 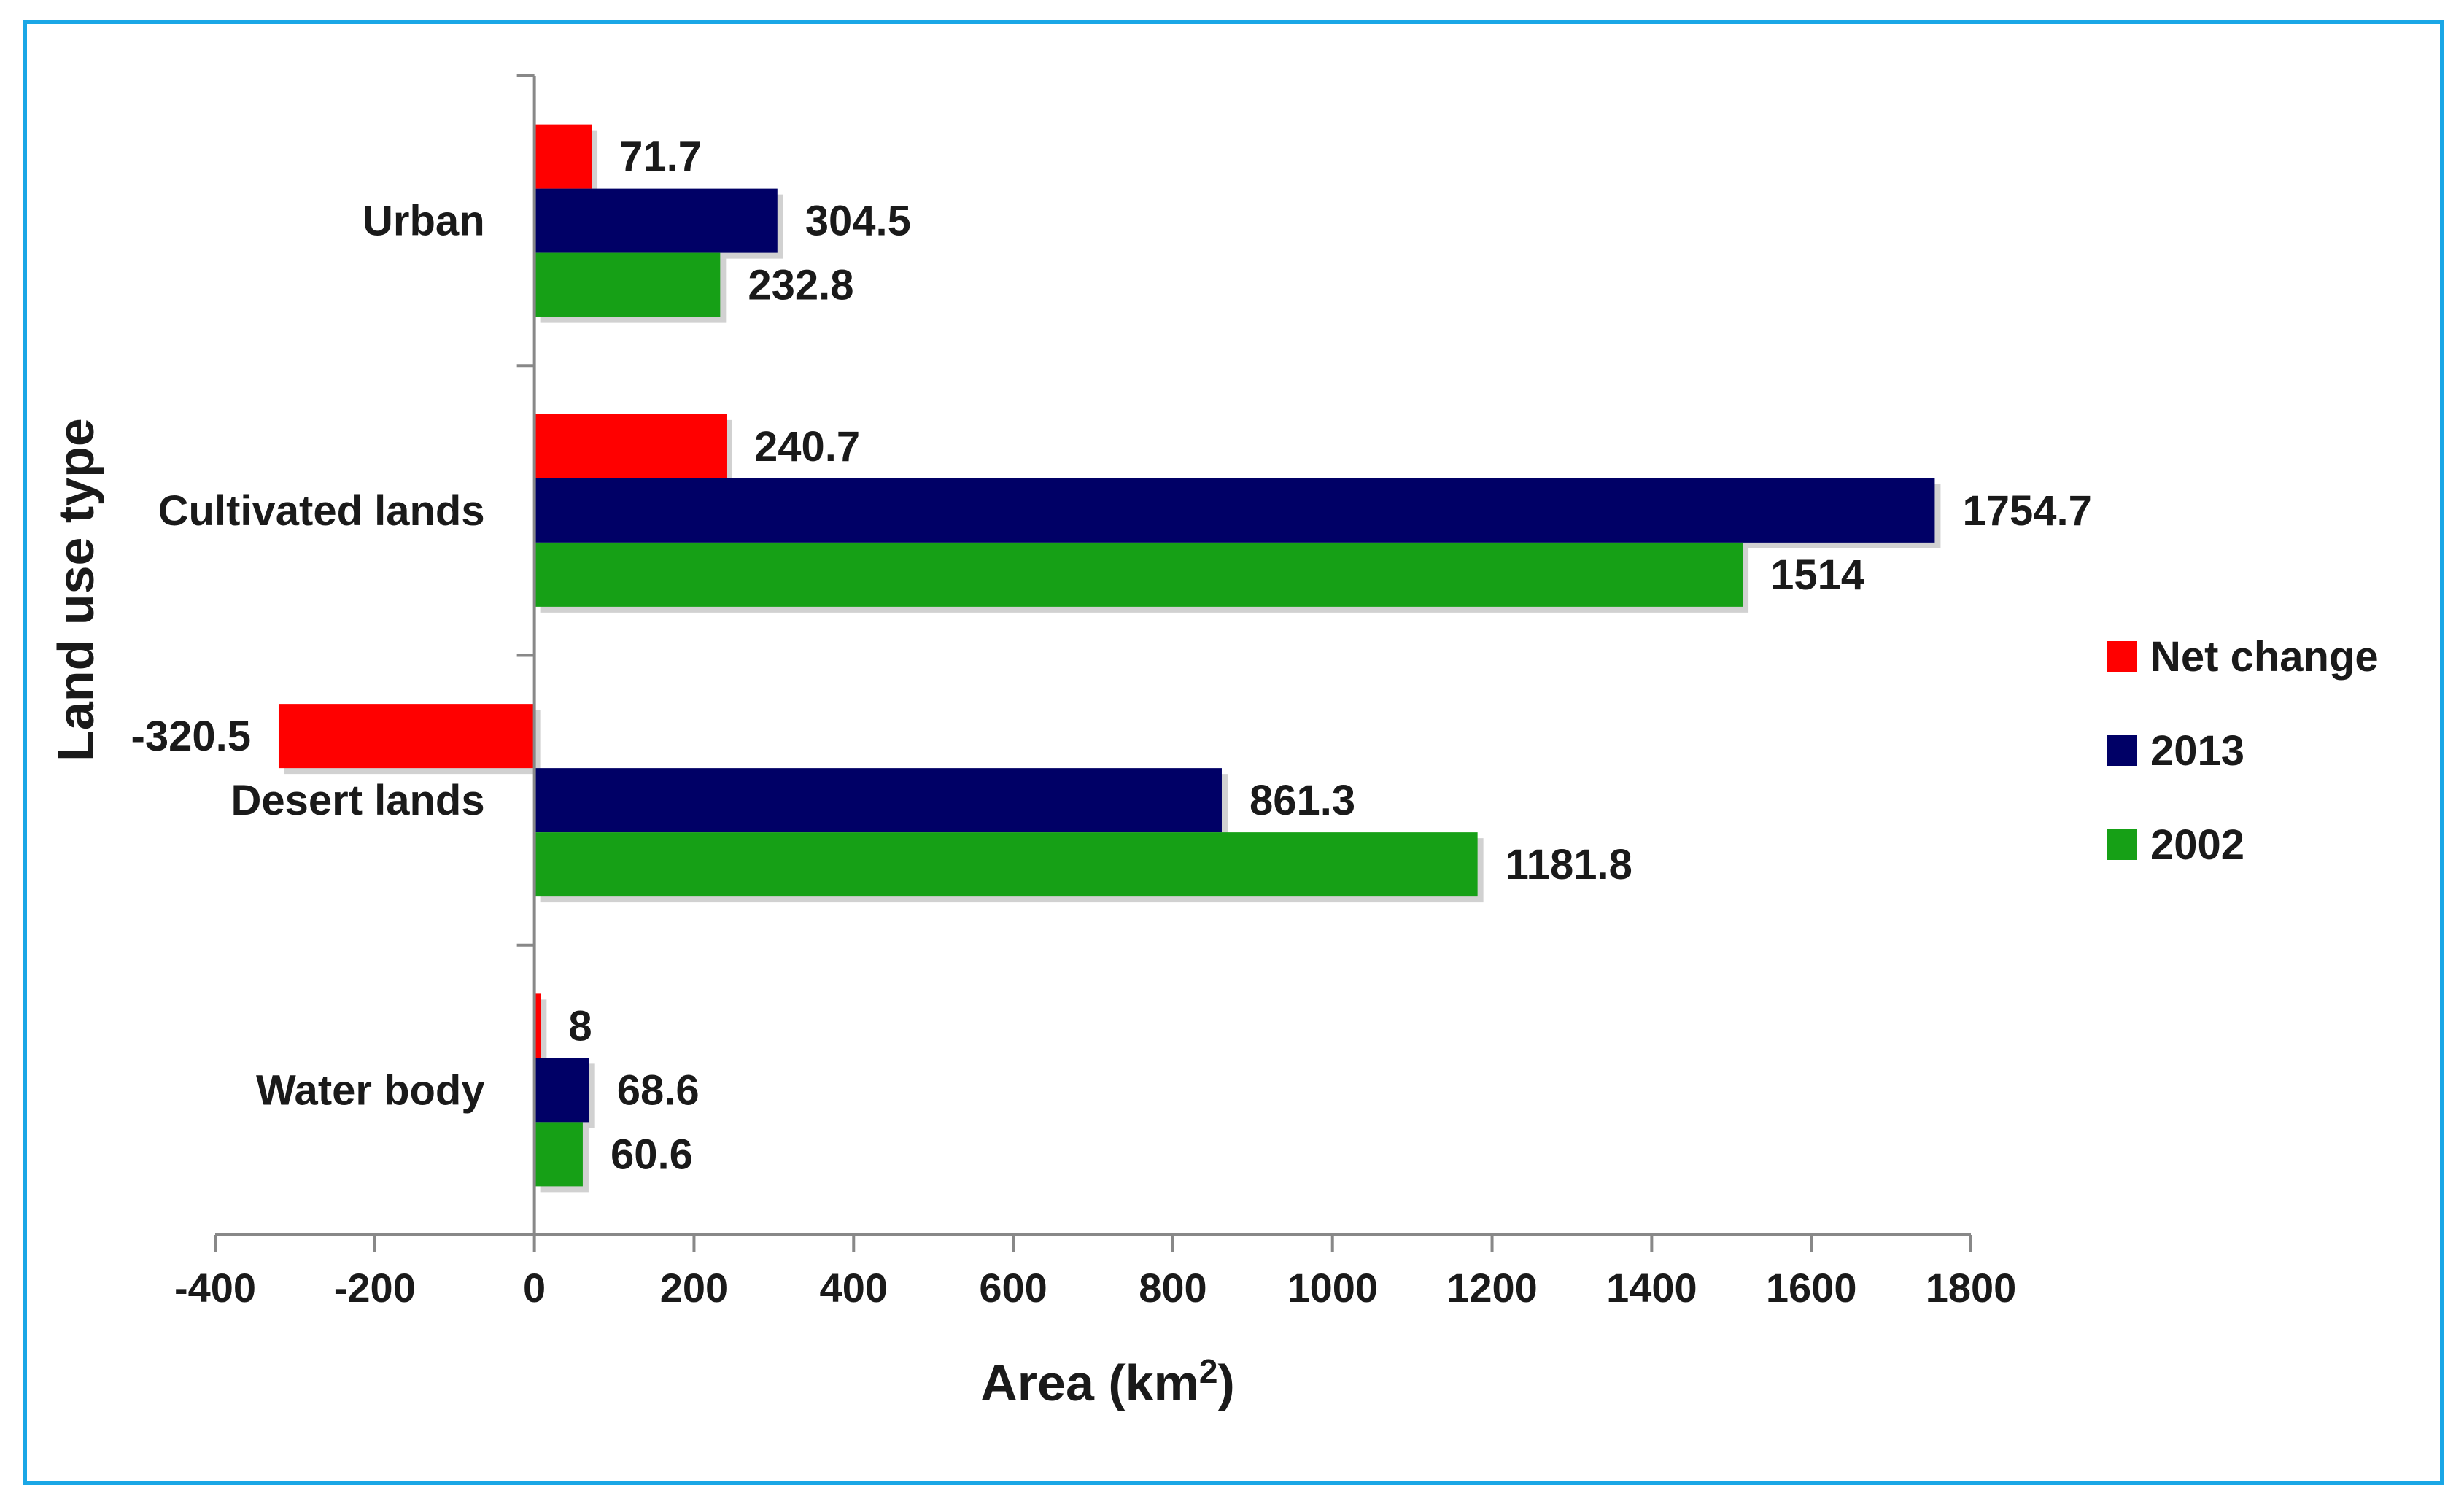 What do you see at coordinates (2122, 657) in the screenshot?
I see `legend-swatch-net-change` at bounding box center [2122, 657].